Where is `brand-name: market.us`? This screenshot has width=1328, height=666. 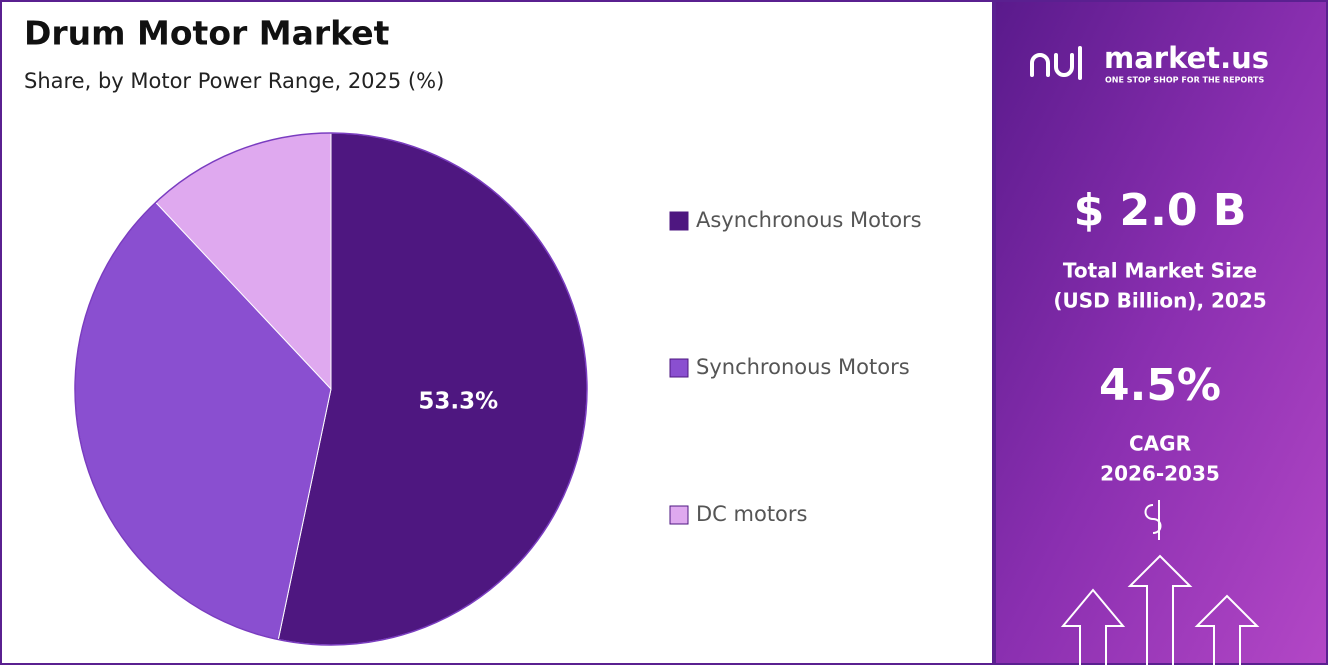 brand-name: market.us is located at coordinates (1186, 58).